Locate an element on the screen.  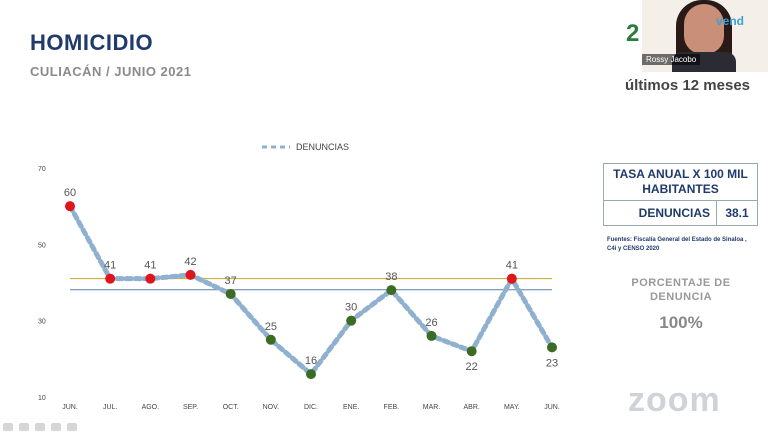
data-label: 26 is located at coordinates (431, 323).